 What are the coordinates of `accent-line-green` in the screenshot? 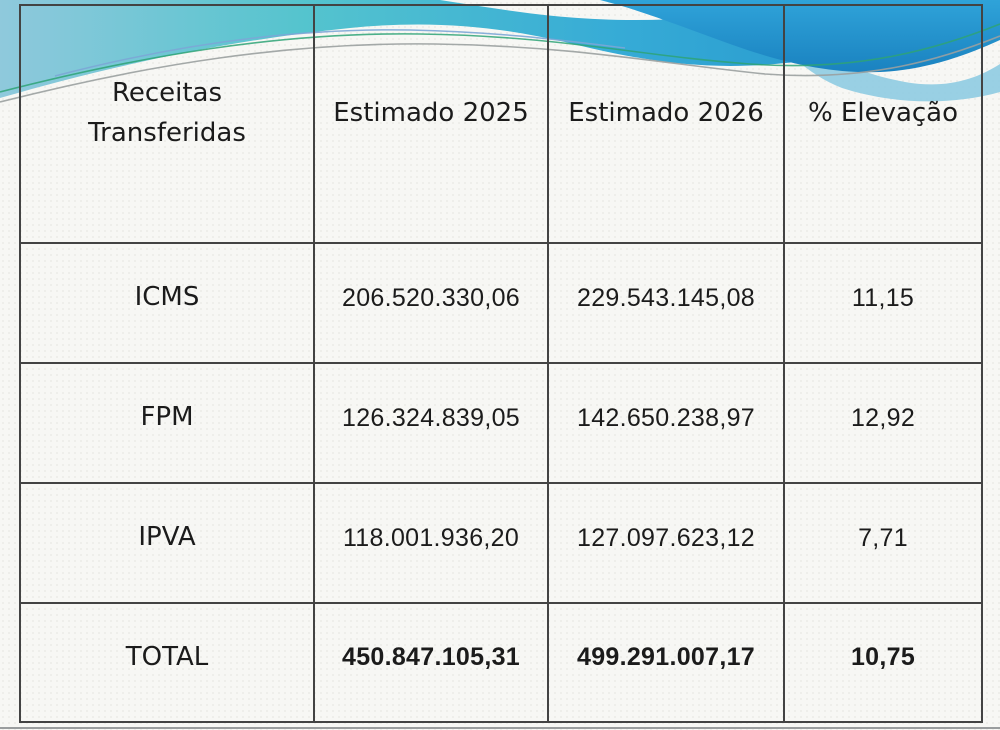 It's located at (500, 58).